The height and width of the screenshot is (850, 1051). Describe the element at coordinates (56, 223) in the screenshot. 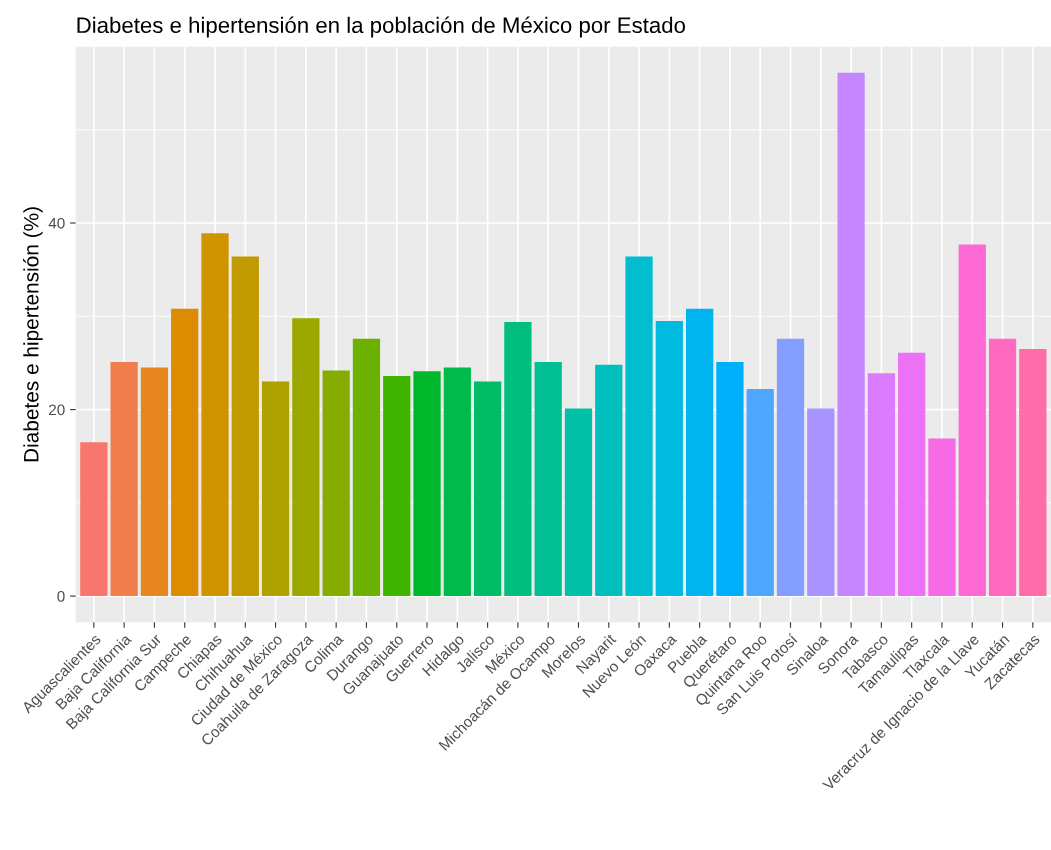

I see `y-tick-label: 40` at that location.